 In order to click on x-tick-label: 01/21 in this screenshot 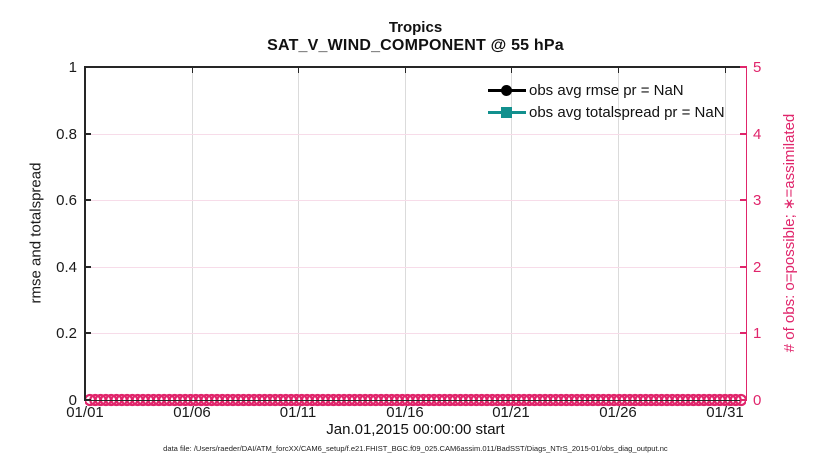, I will do `click(511, 412)`.